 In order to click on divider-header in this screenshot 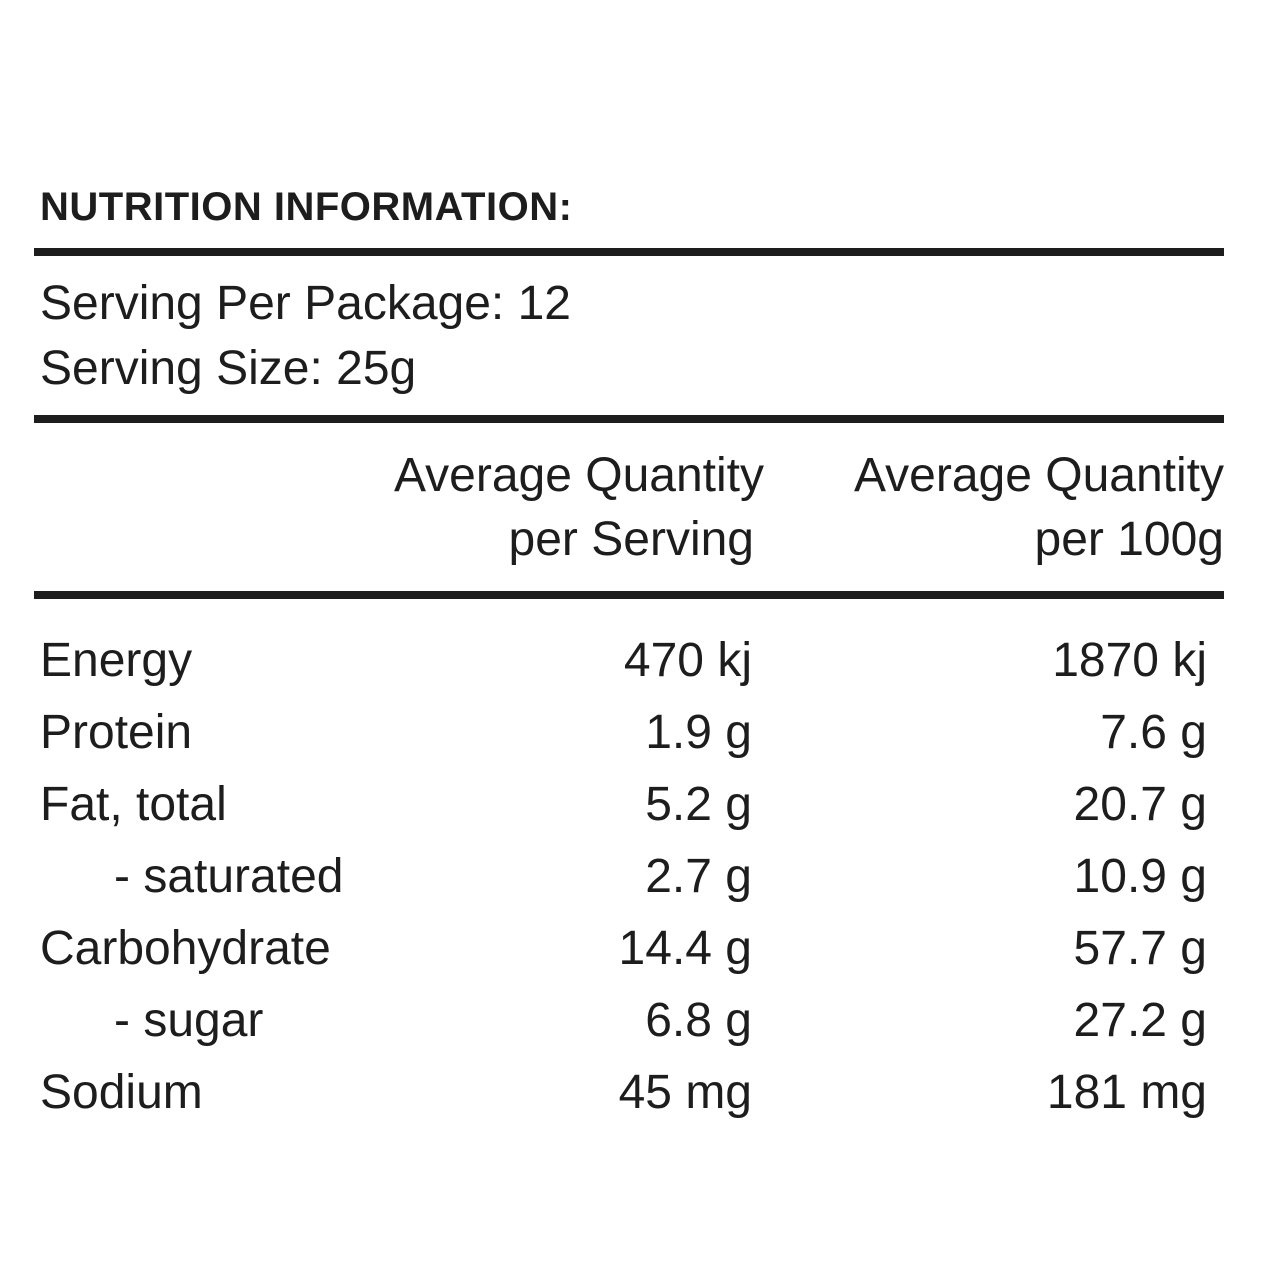, I will do `click(629, 595)`.